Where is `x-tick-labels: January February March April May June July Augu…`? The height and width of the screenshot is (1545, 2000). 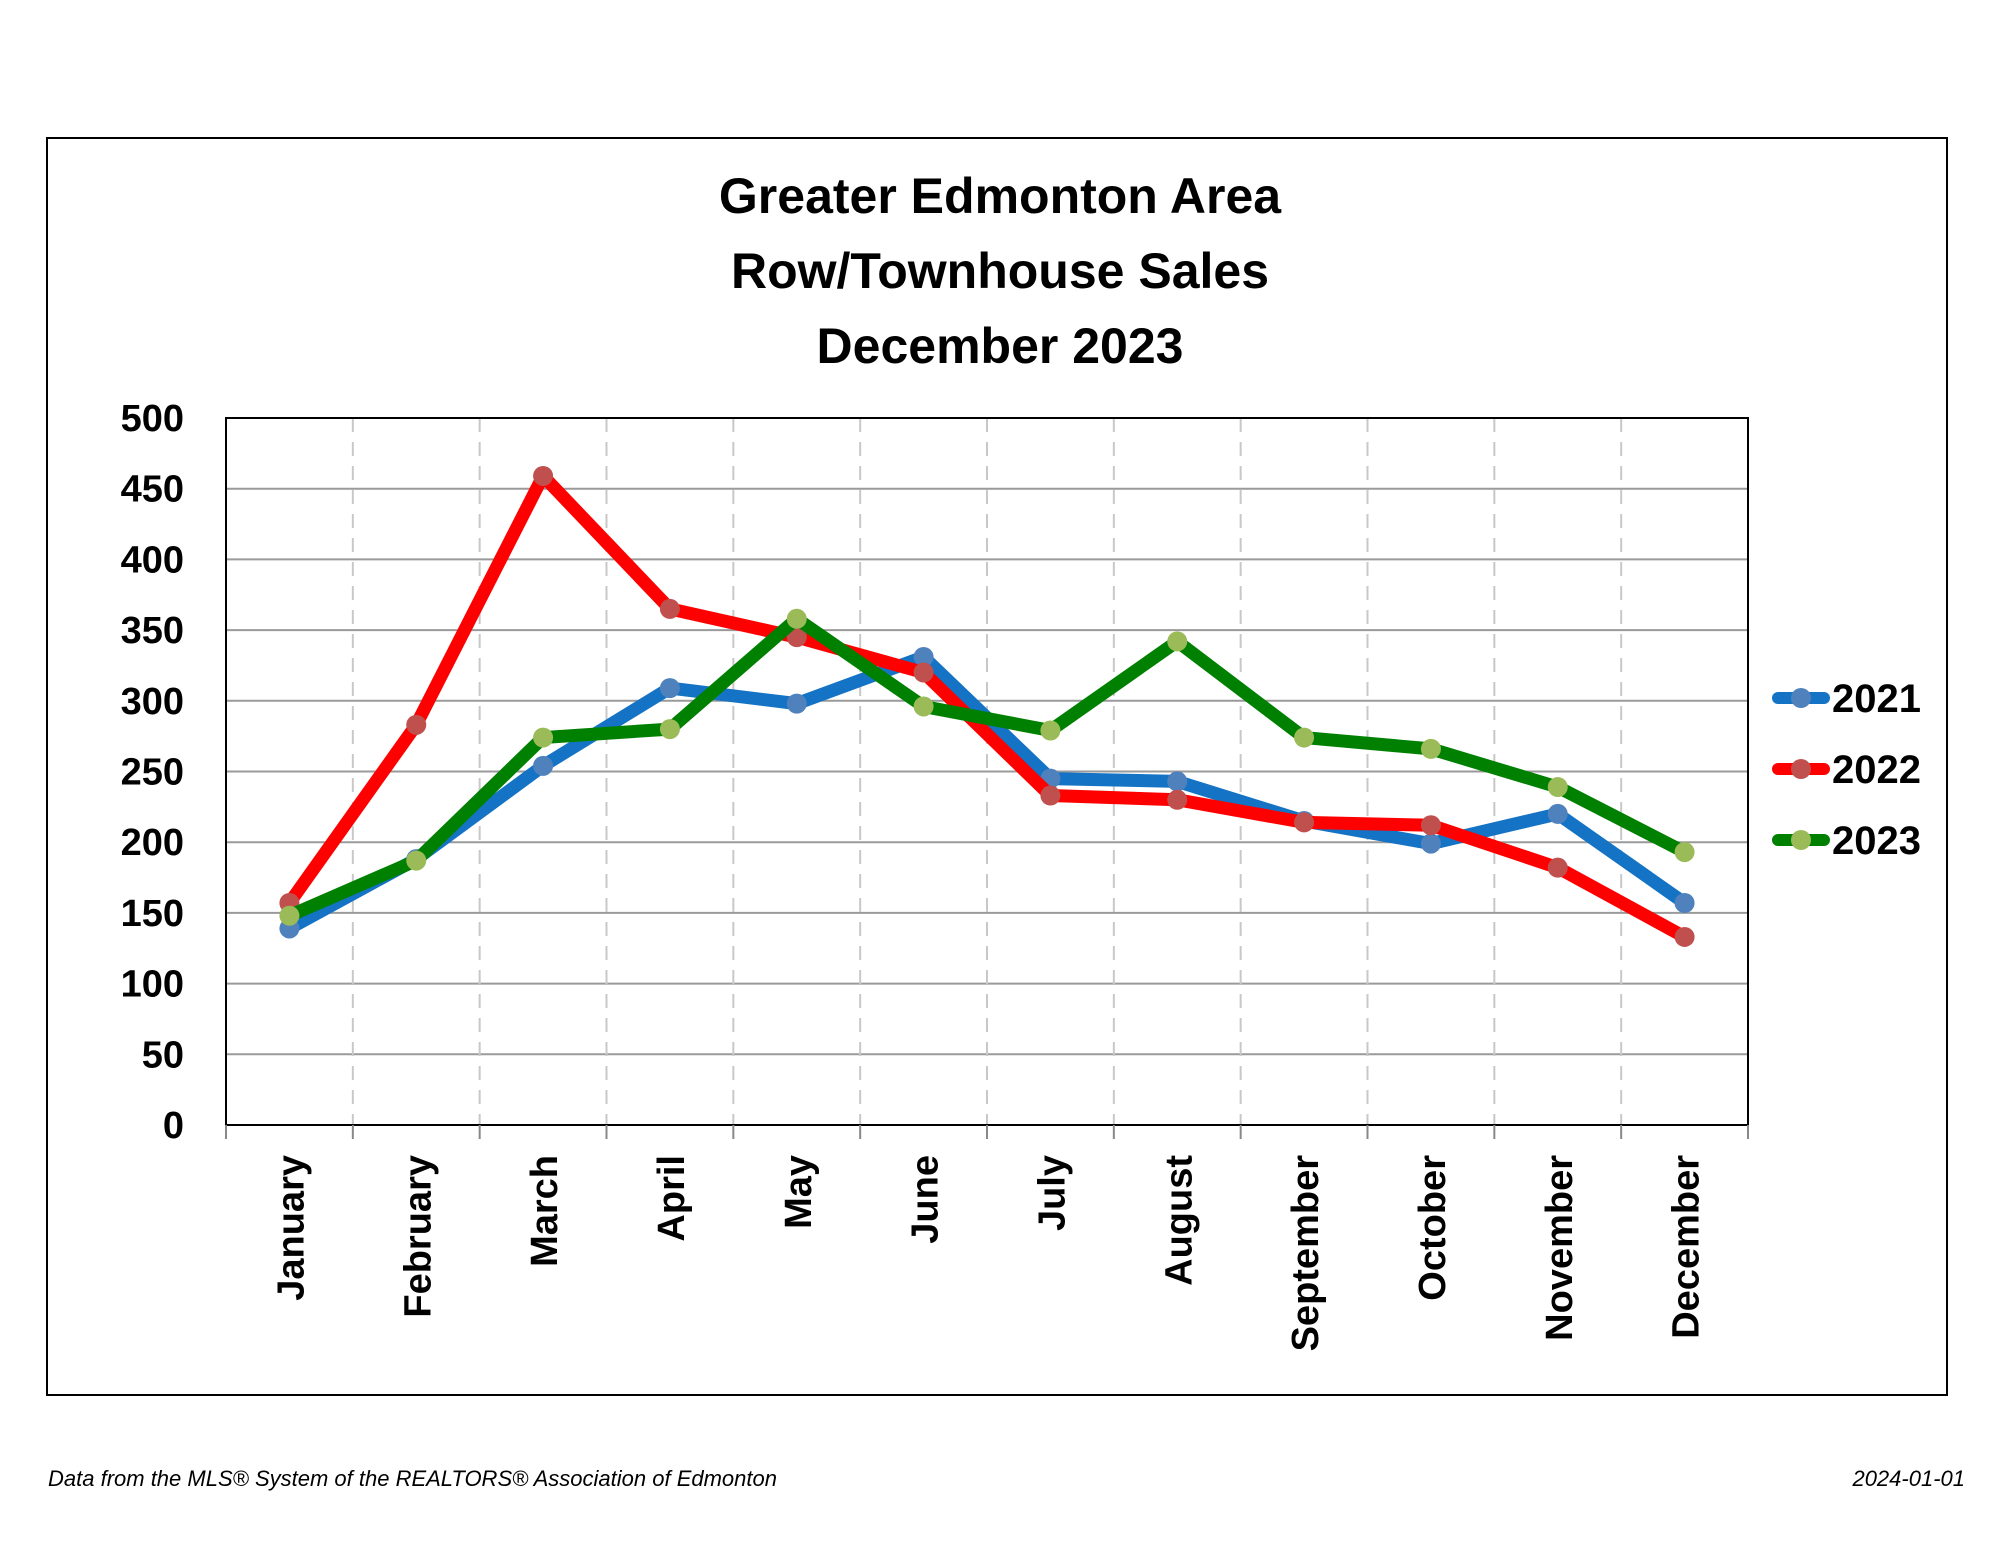
x-tick-labels: January February March April May June July Augu… is located at coordinates (988, 1253).